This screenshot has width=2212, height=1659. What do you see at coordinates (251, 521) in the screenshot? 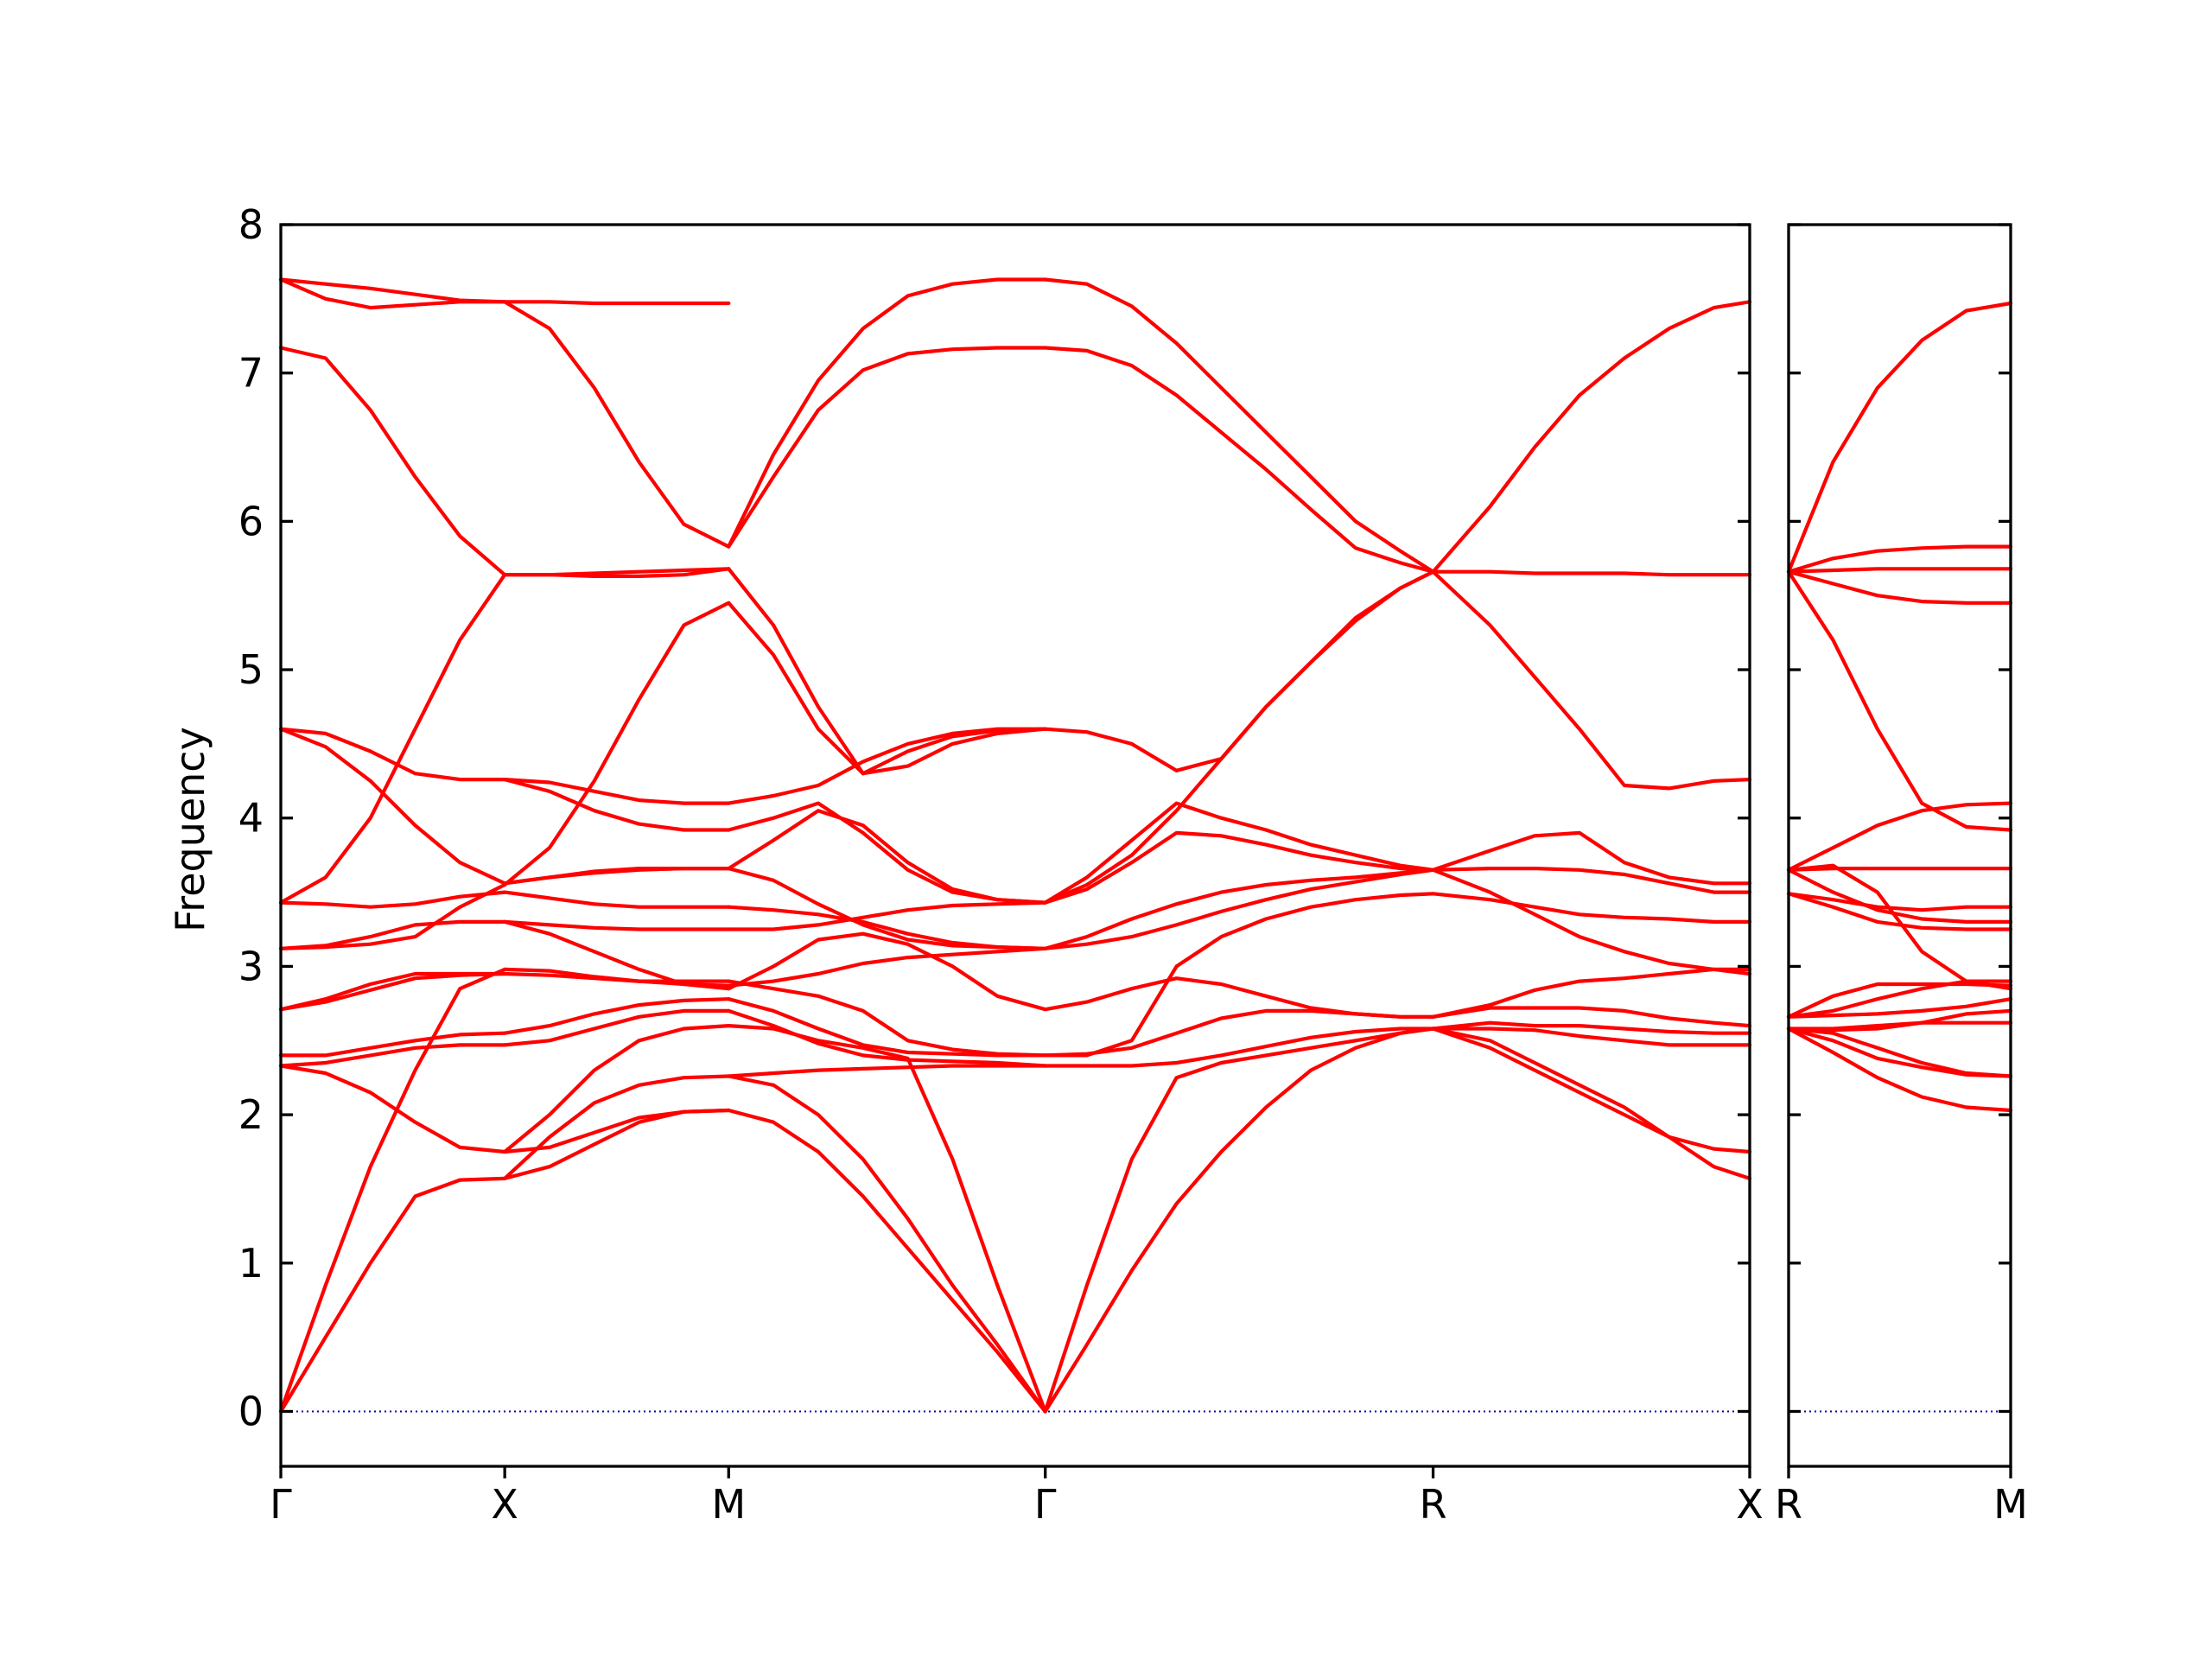
I see `y-tick-label: 6` at bounding box center [251, 521].